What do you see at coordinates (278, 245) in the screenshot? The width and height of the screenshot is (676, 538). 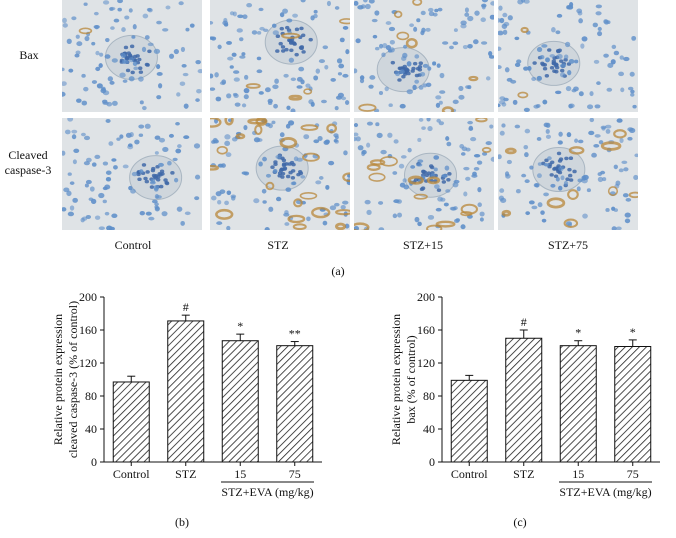 I see `column-label-stz: STZ` at bounding box center [278, 245].